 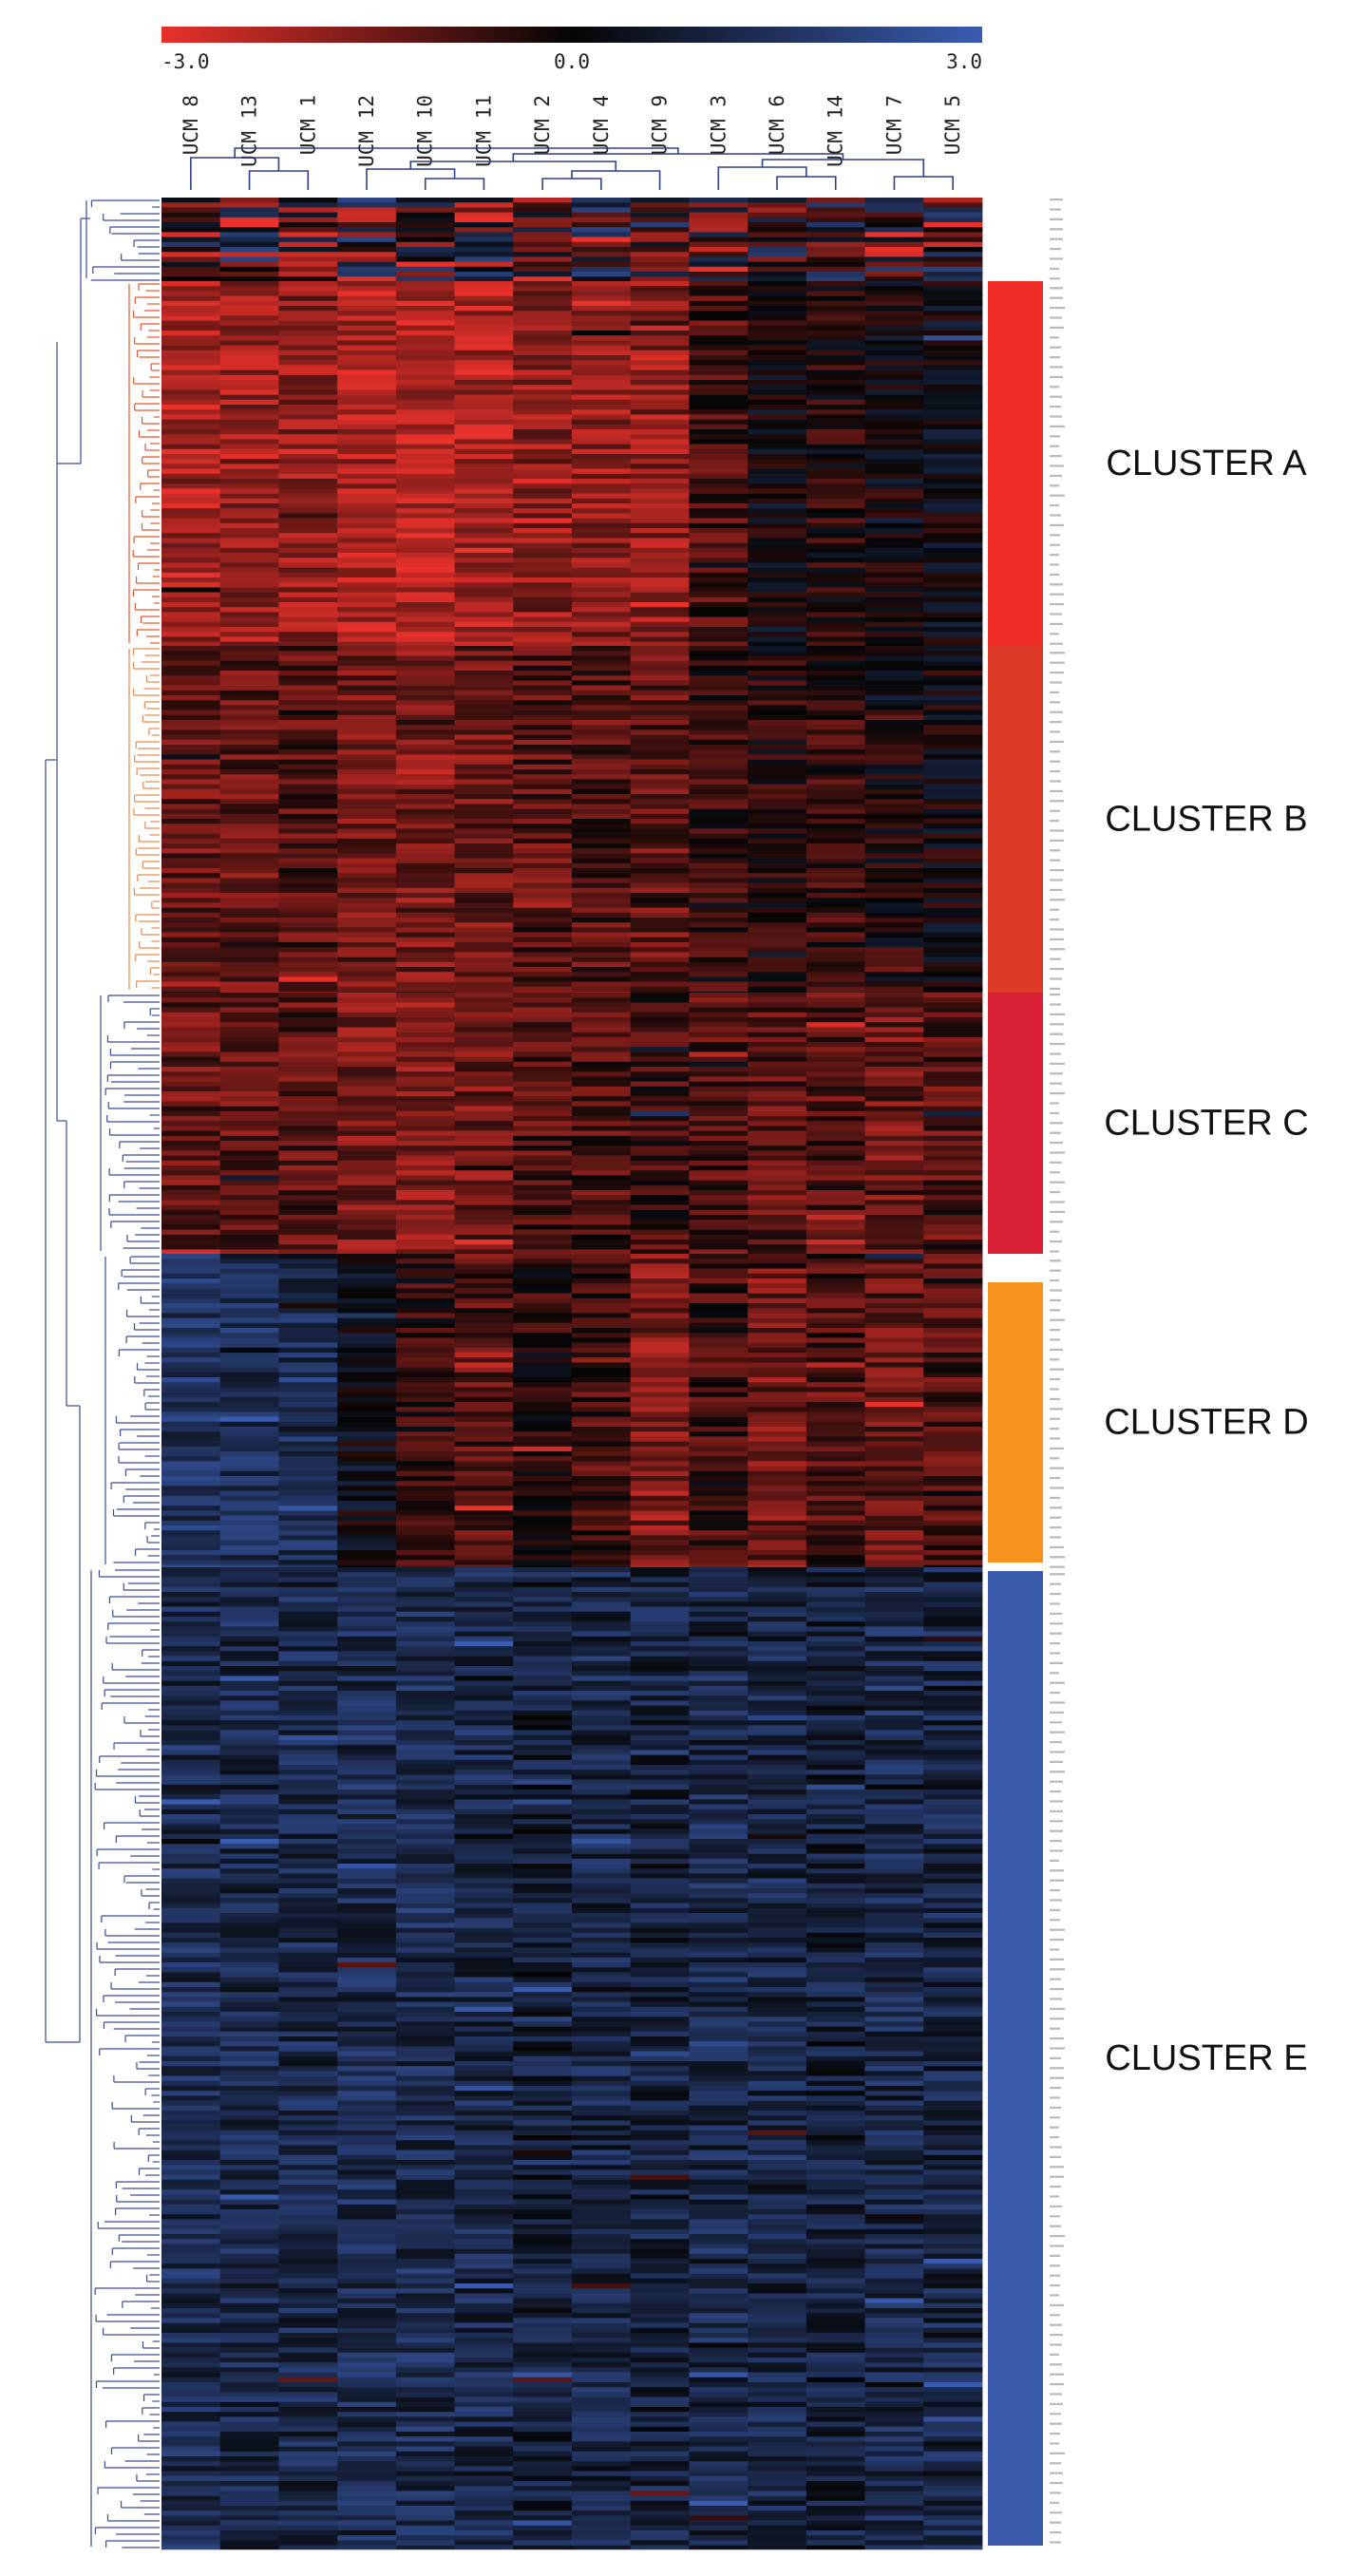 What do you see at coordinates (185, 61) in the screenshot?
I see `scale-min-label: -3.0` at bounding box center [185, 61].